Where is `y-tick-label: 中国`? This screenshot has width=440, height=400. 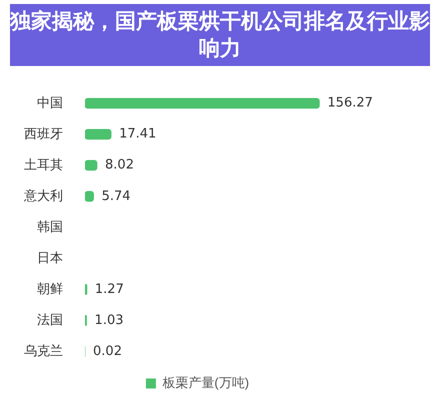
y-tick-label: 中国 is located at coordinates (50, 102).